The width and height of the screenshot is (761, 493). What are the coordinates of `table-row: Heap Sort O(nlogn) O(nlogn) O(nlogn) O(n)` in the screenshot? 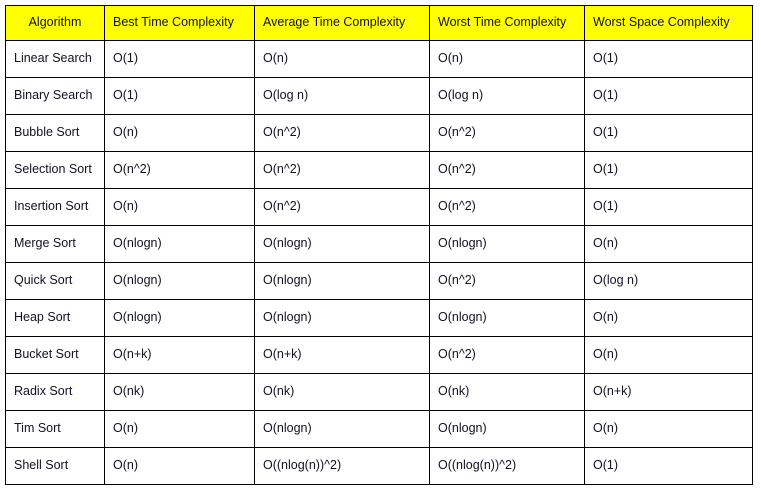 It's located at (379, 318).